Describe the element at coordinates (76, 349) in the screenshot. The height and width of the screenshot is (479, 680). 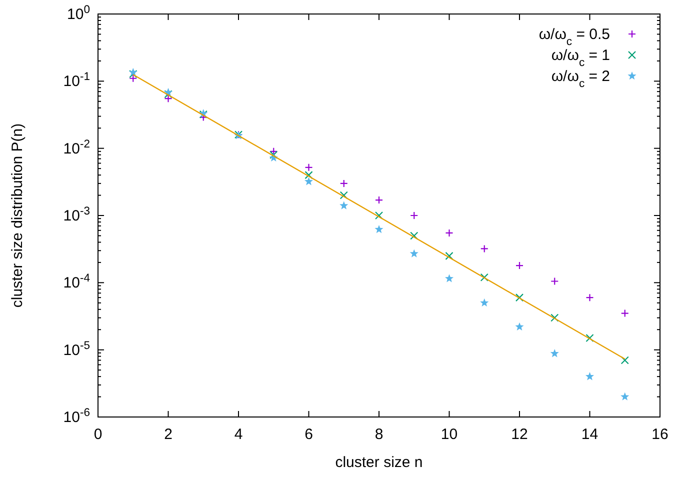
I see `y-tick-label: 10$^{-5}$` at that location.